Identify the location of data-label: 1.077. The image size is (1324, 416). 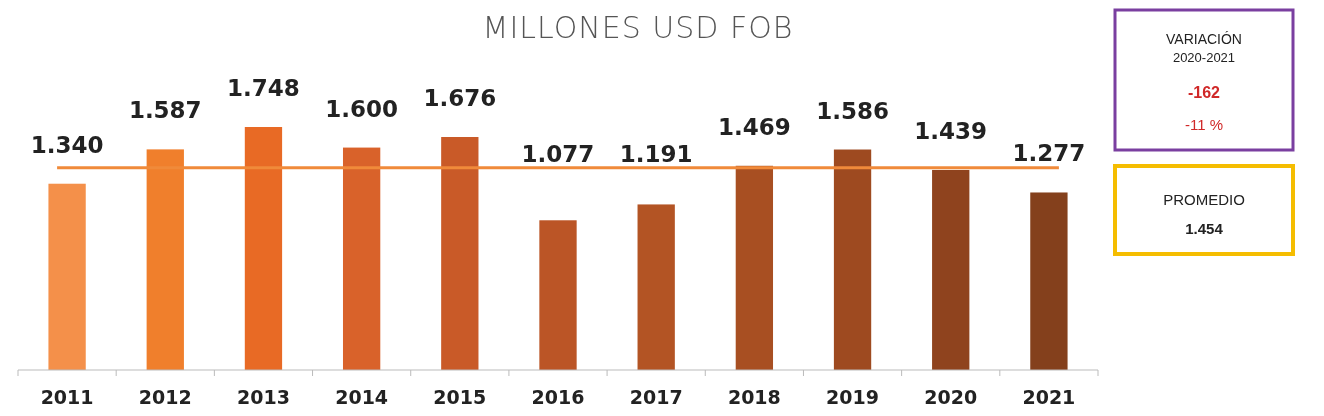
(558, 153).